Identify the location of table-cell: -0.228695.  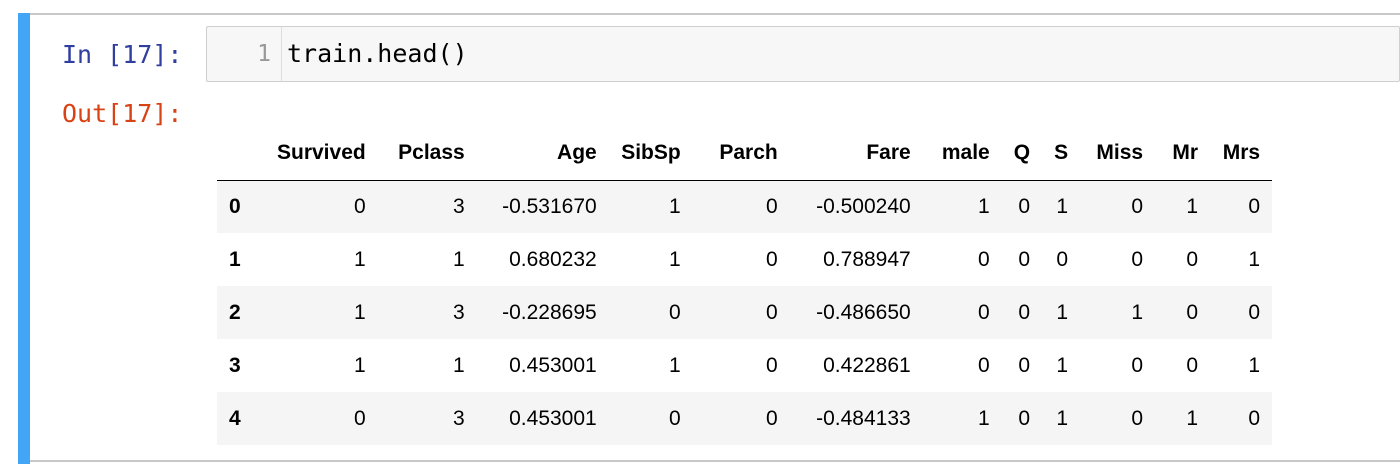
(549, 312).